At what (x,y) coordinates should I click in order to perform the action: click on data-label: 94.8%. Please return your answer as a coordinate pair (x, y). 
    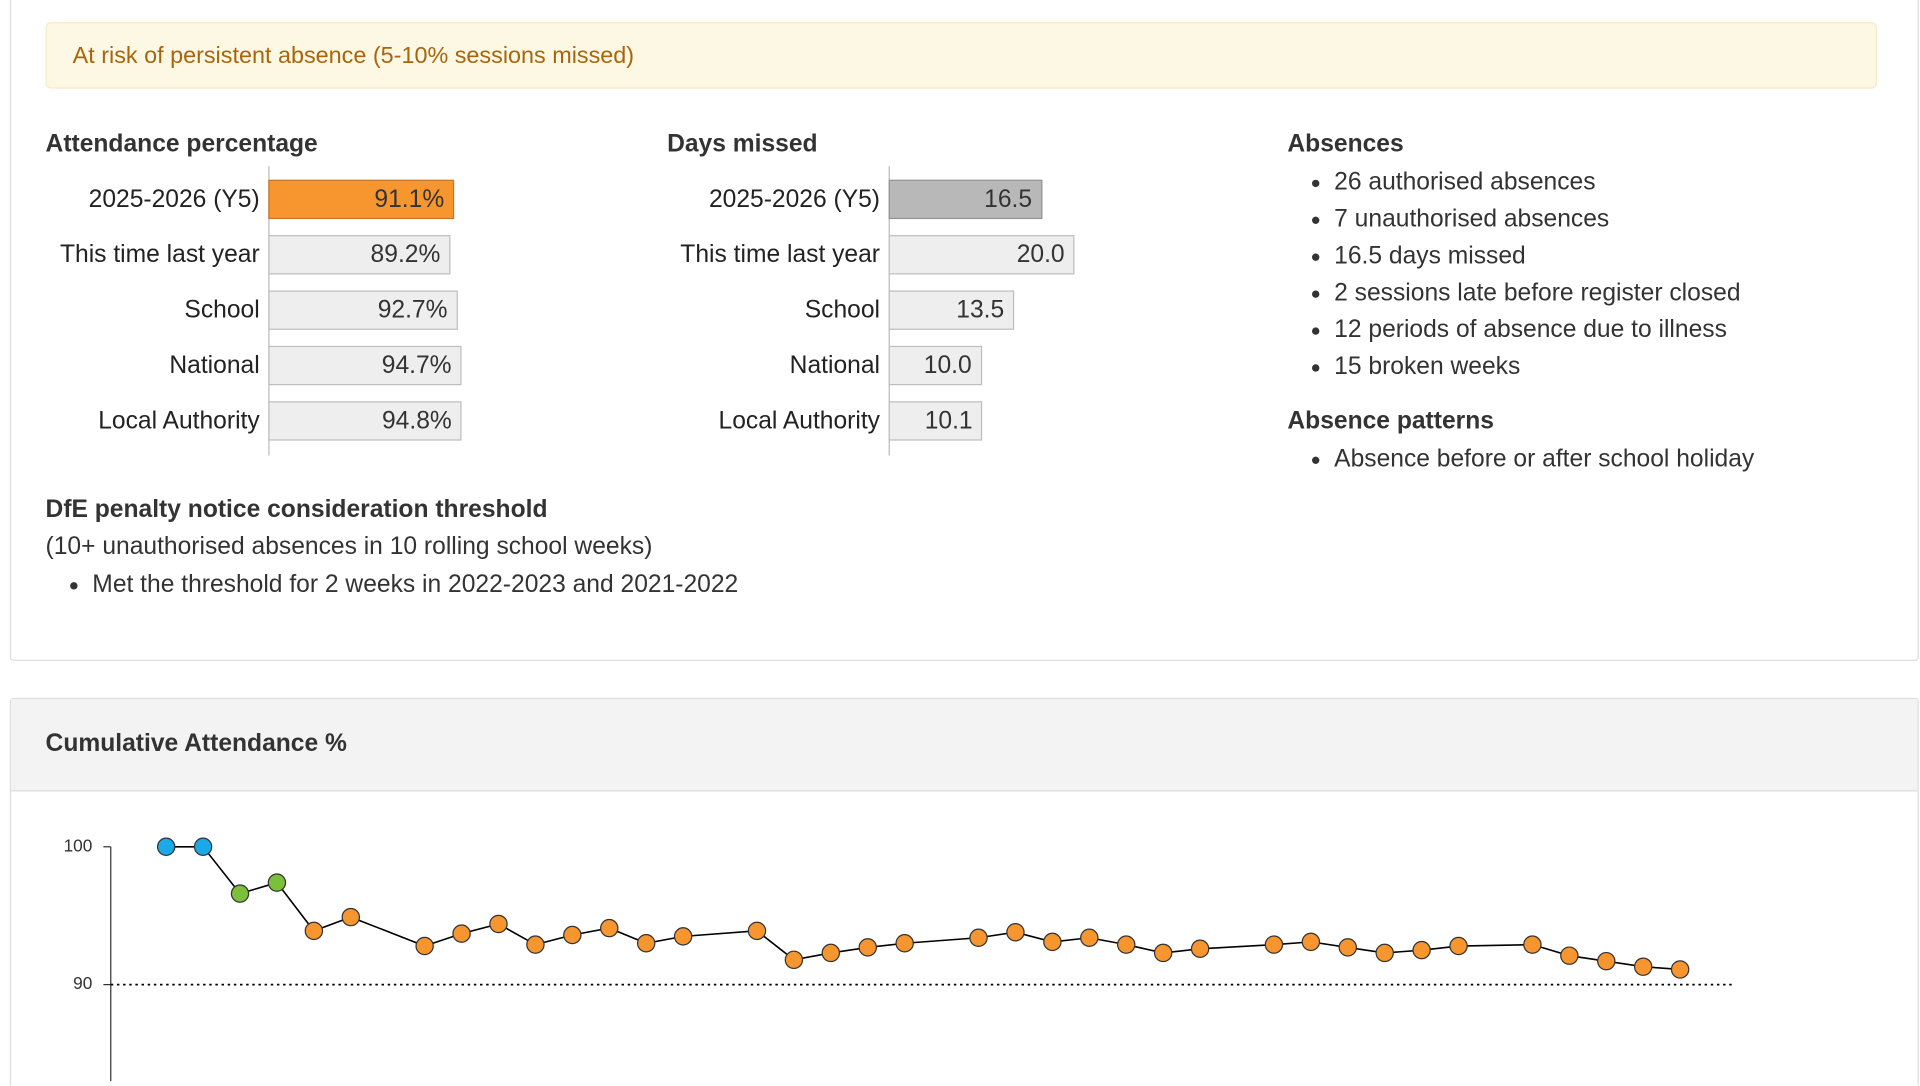
    Looking at the image, I should click on (416, 421).